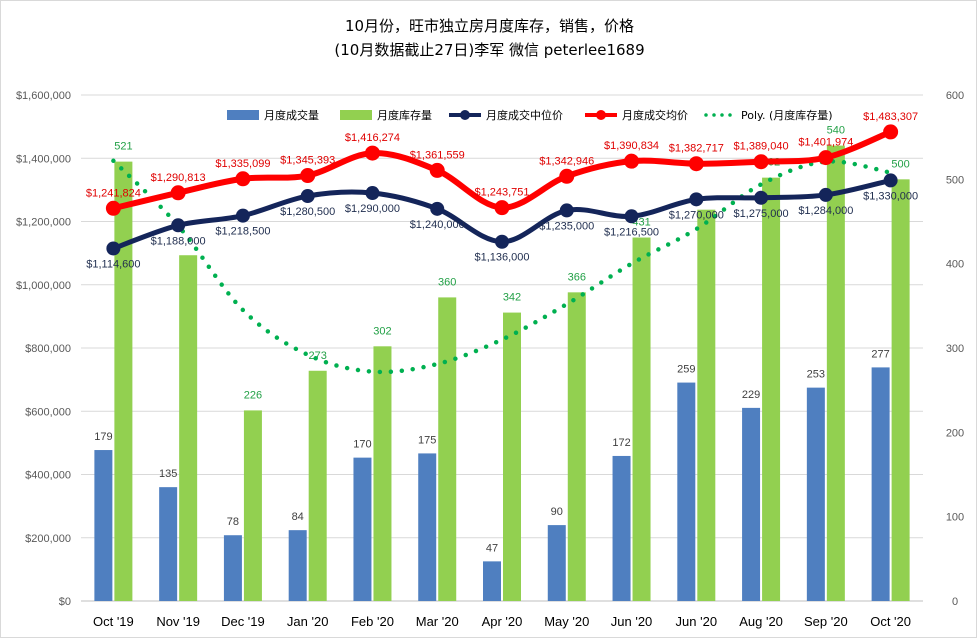 The width and height of the screenshot is (977, 639). What do you see at coordinates (890, 196) in the screenshot?
I see `median-price-label: $1,330,000` at bounding box center [890, 196].